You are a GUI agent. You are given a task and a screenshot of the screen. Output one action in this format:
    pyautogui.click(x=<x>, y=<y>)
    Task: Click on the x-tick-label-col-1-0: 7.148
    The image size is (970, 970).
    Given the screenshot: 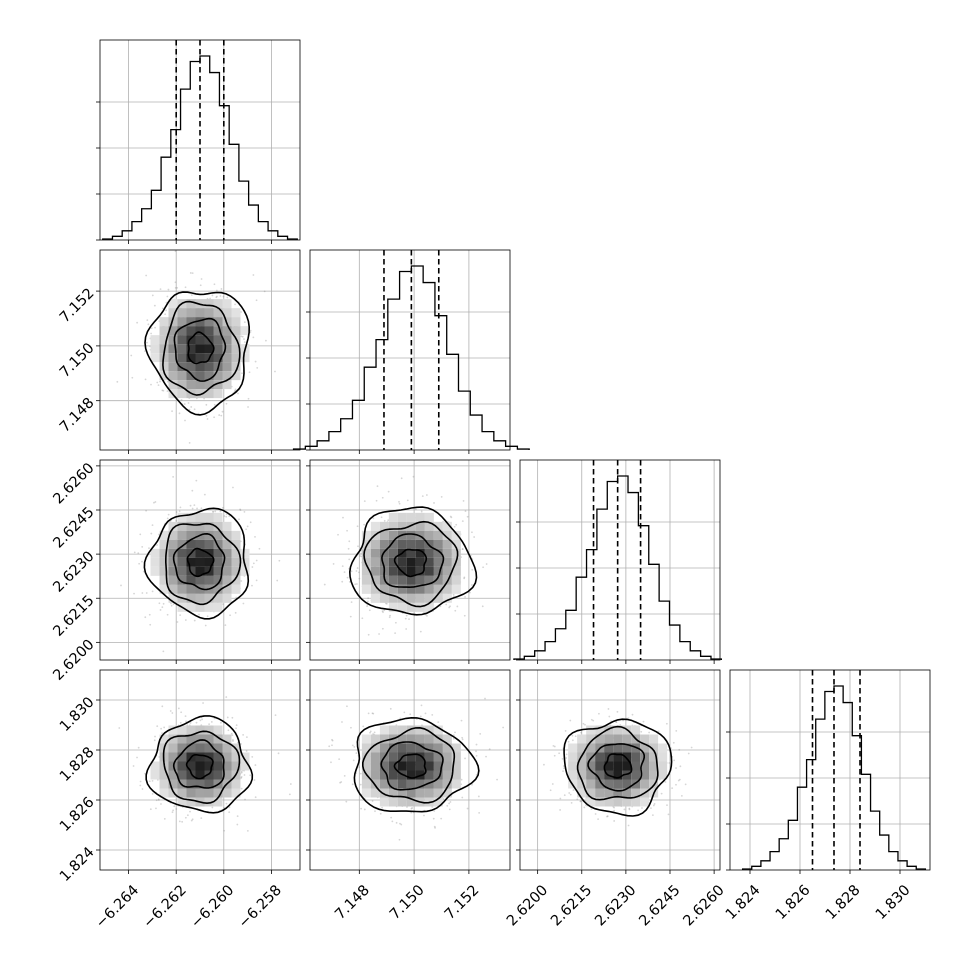 What is the action you would take?
    pyautogui.click(x=352, y=902)
    